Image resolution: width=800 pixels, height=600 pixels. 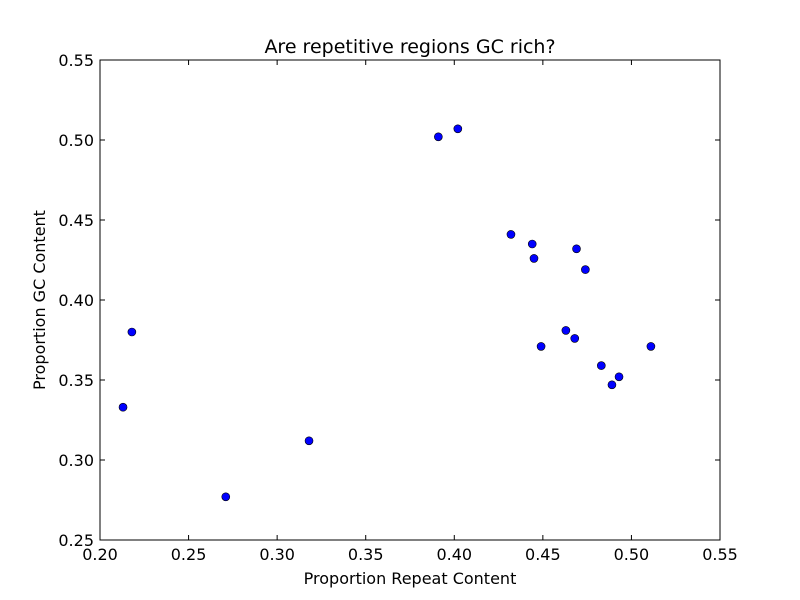 I want to click on y-tick-label: 0.50, so click(x=76, y=140).